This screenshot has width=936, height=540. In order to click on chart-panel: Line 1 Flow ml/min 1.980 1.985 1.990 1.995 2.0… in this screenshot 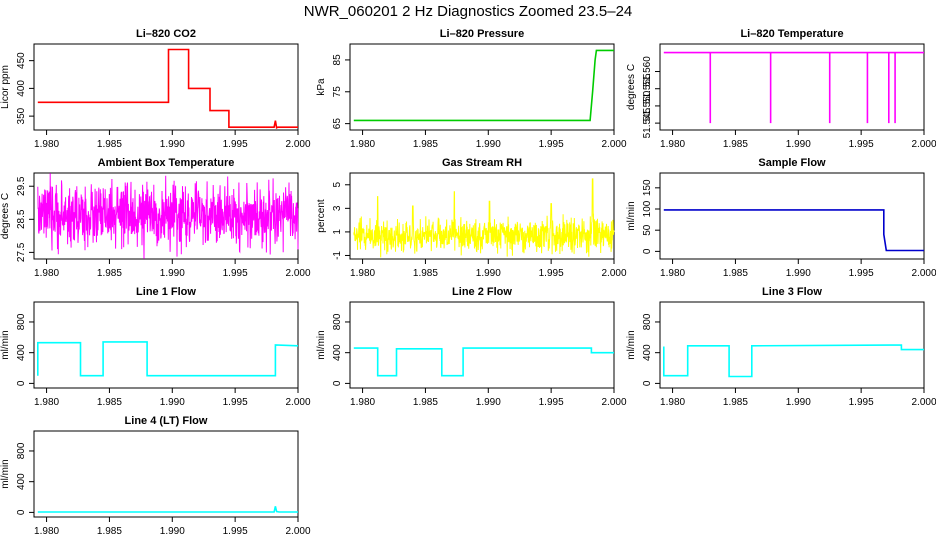, I will do `click(155, 347)`.